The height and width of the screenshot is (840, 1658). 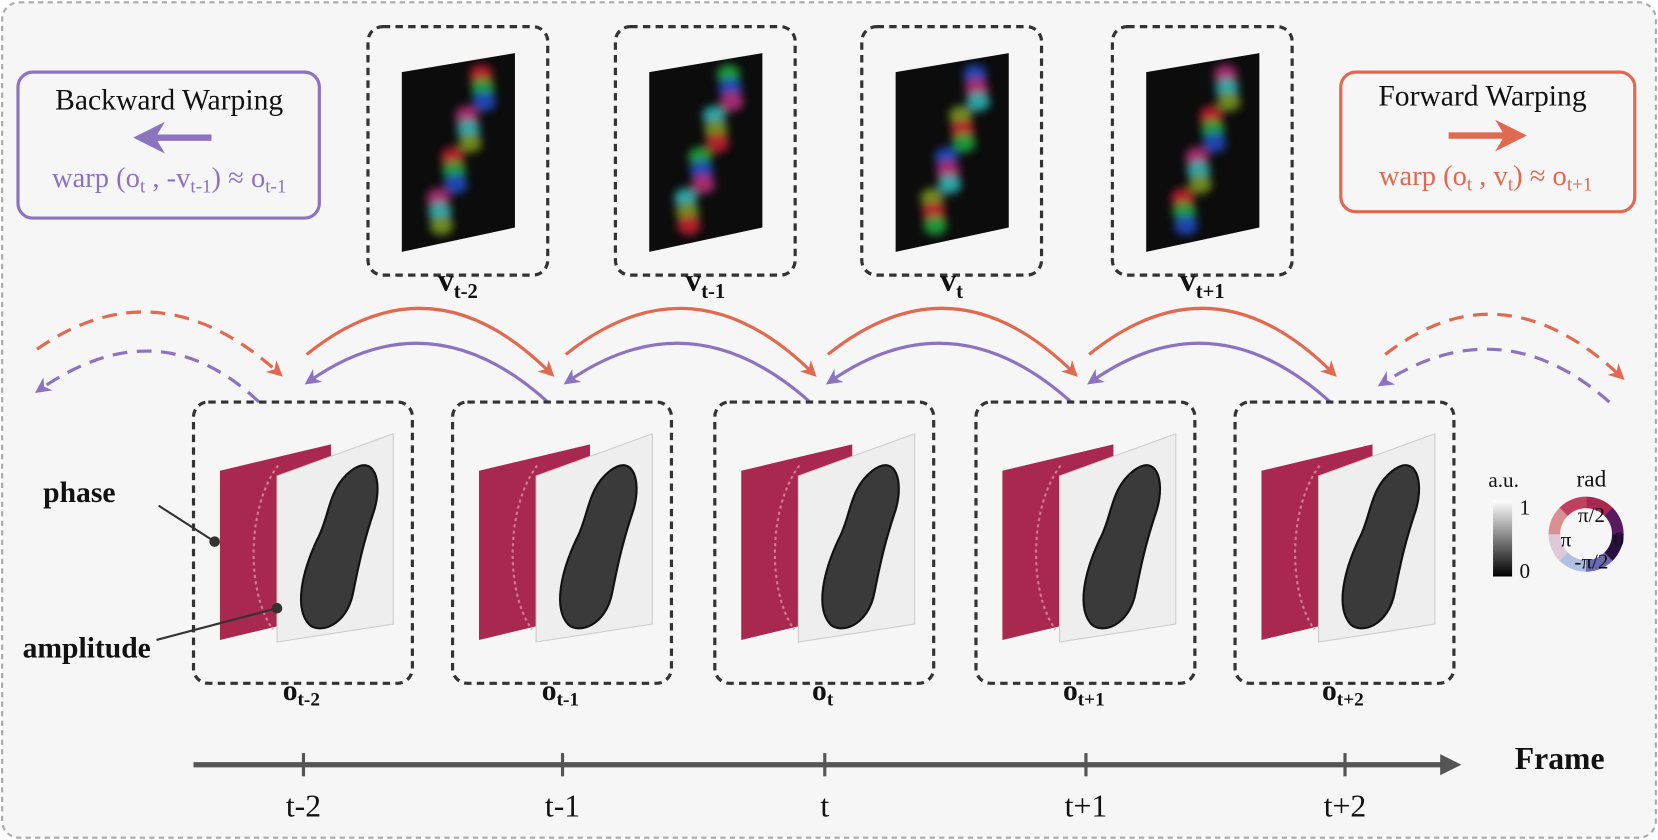 I want to click on axis-tick-label: t+2, so click(x=1345, y=805).